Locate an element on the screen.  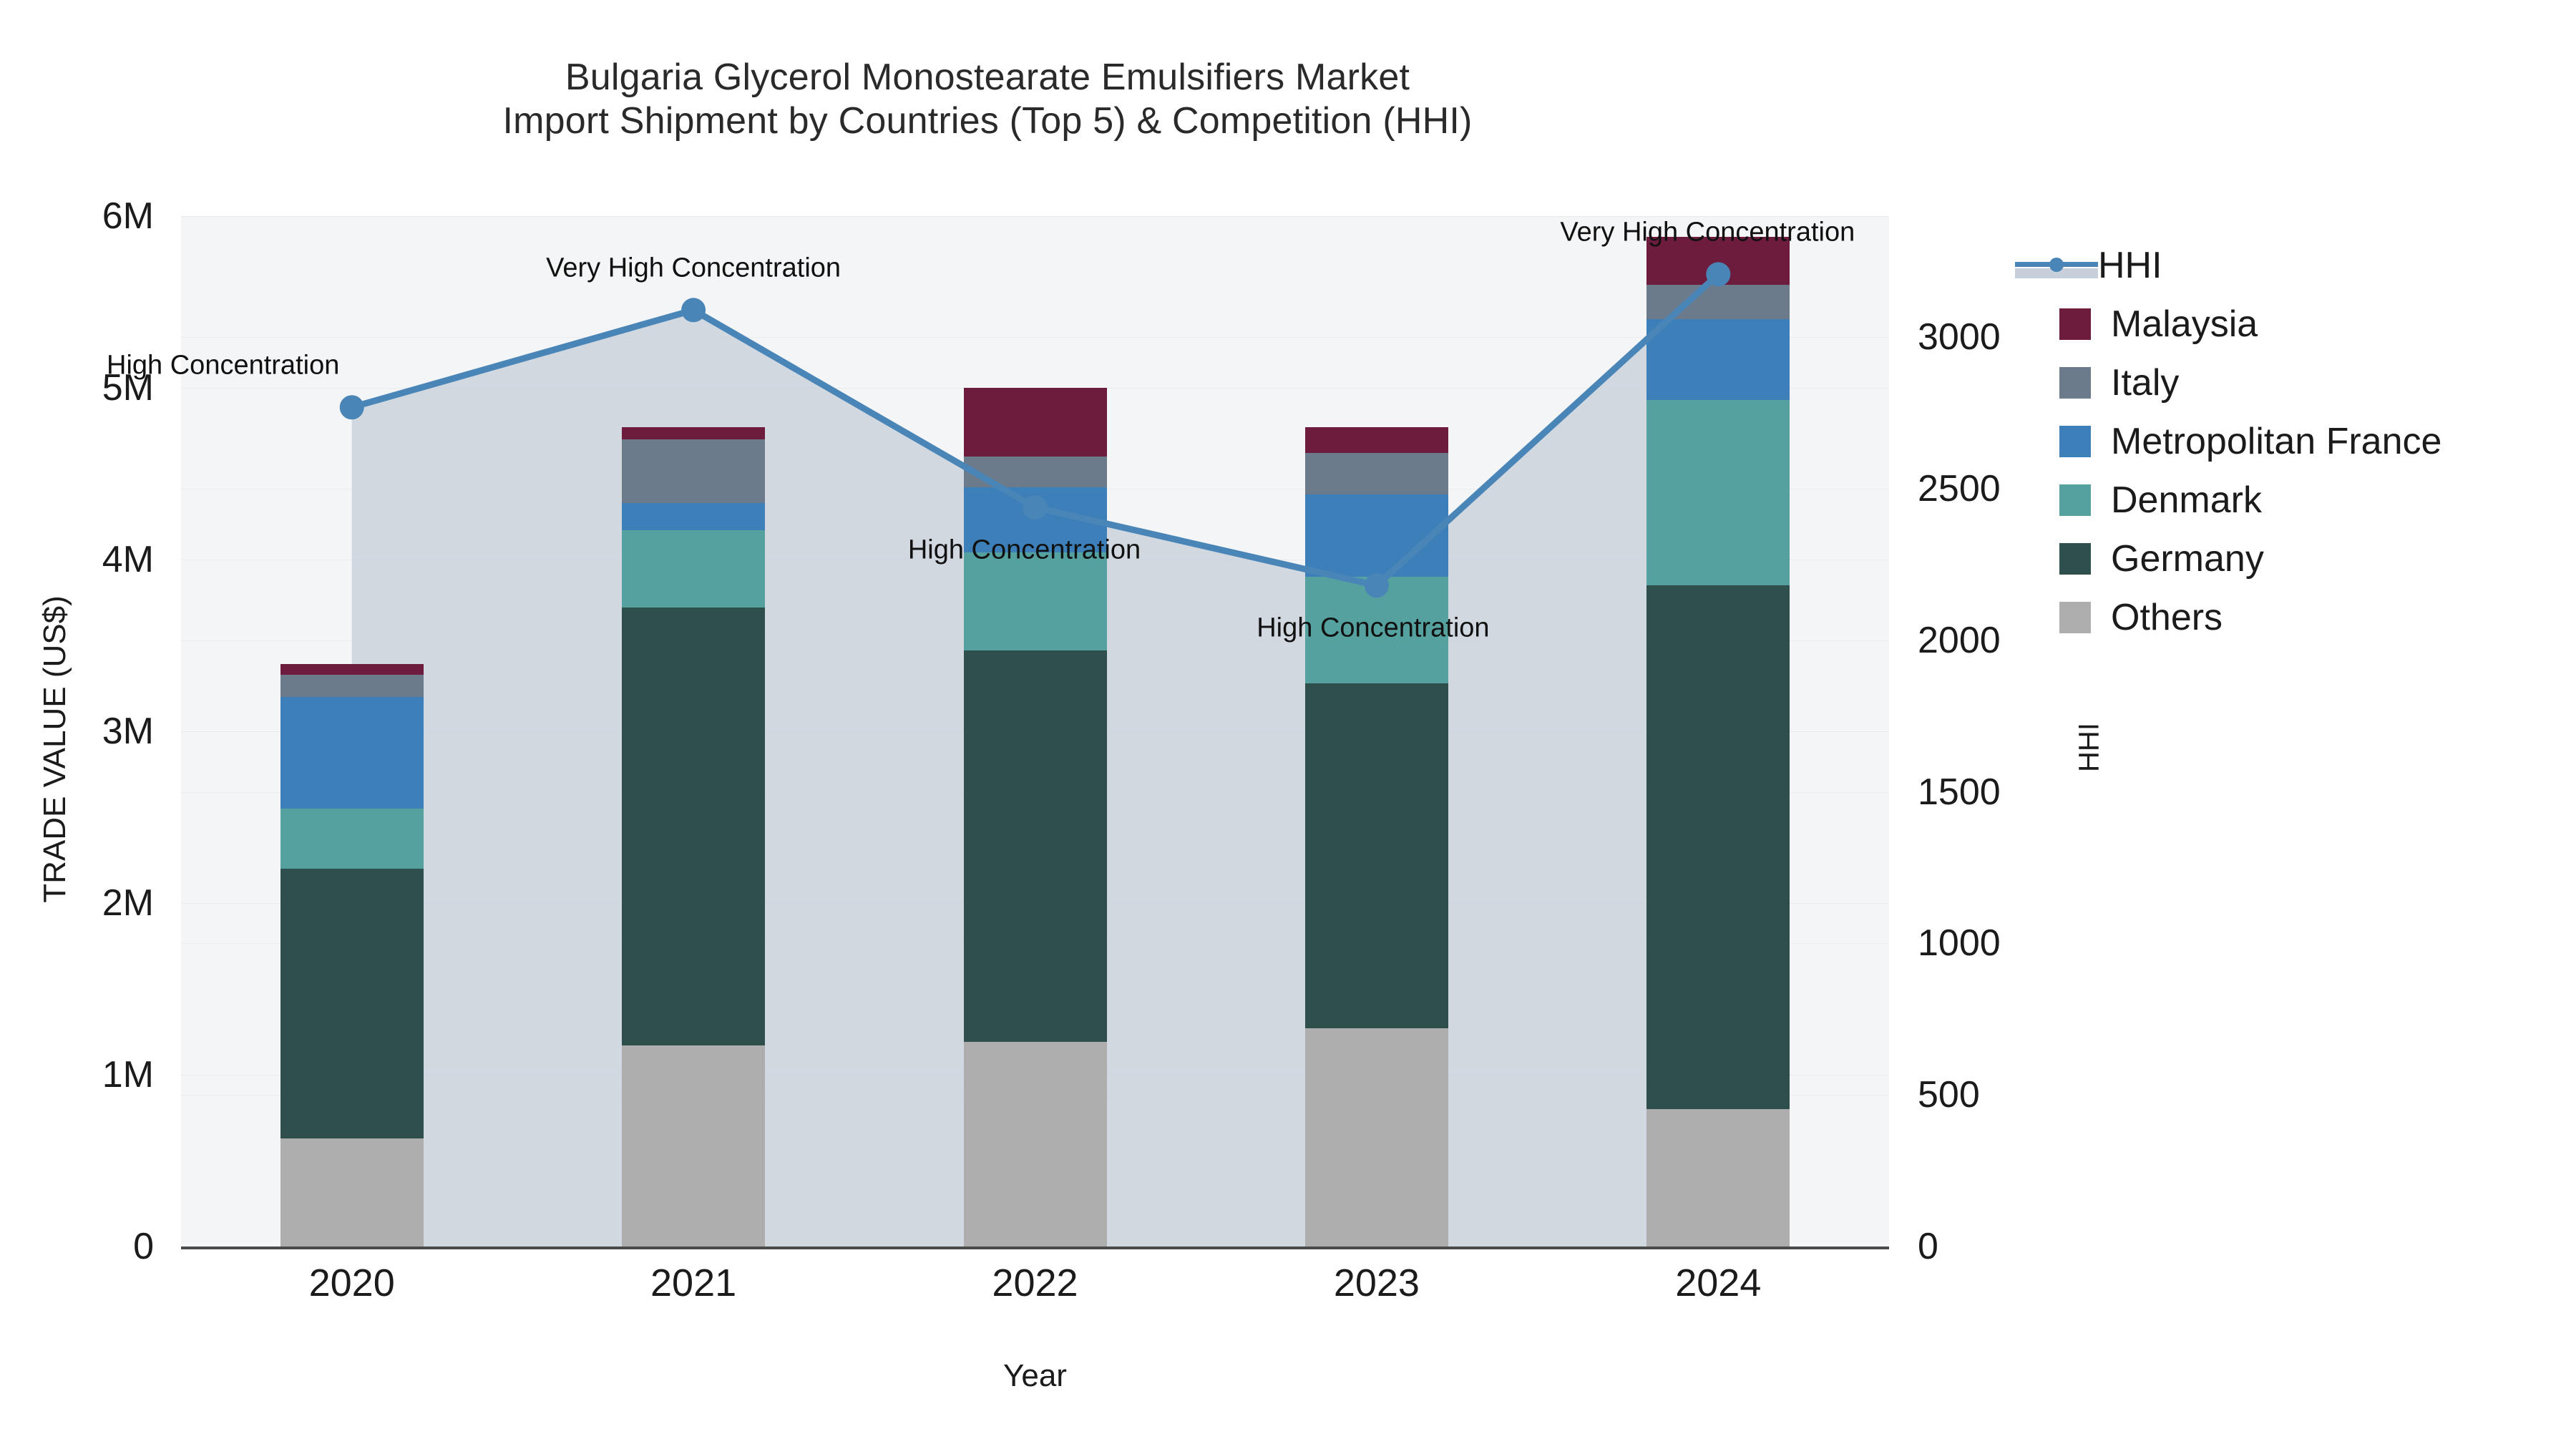
x-axis-spine is located at coordinates (1035, 1247).